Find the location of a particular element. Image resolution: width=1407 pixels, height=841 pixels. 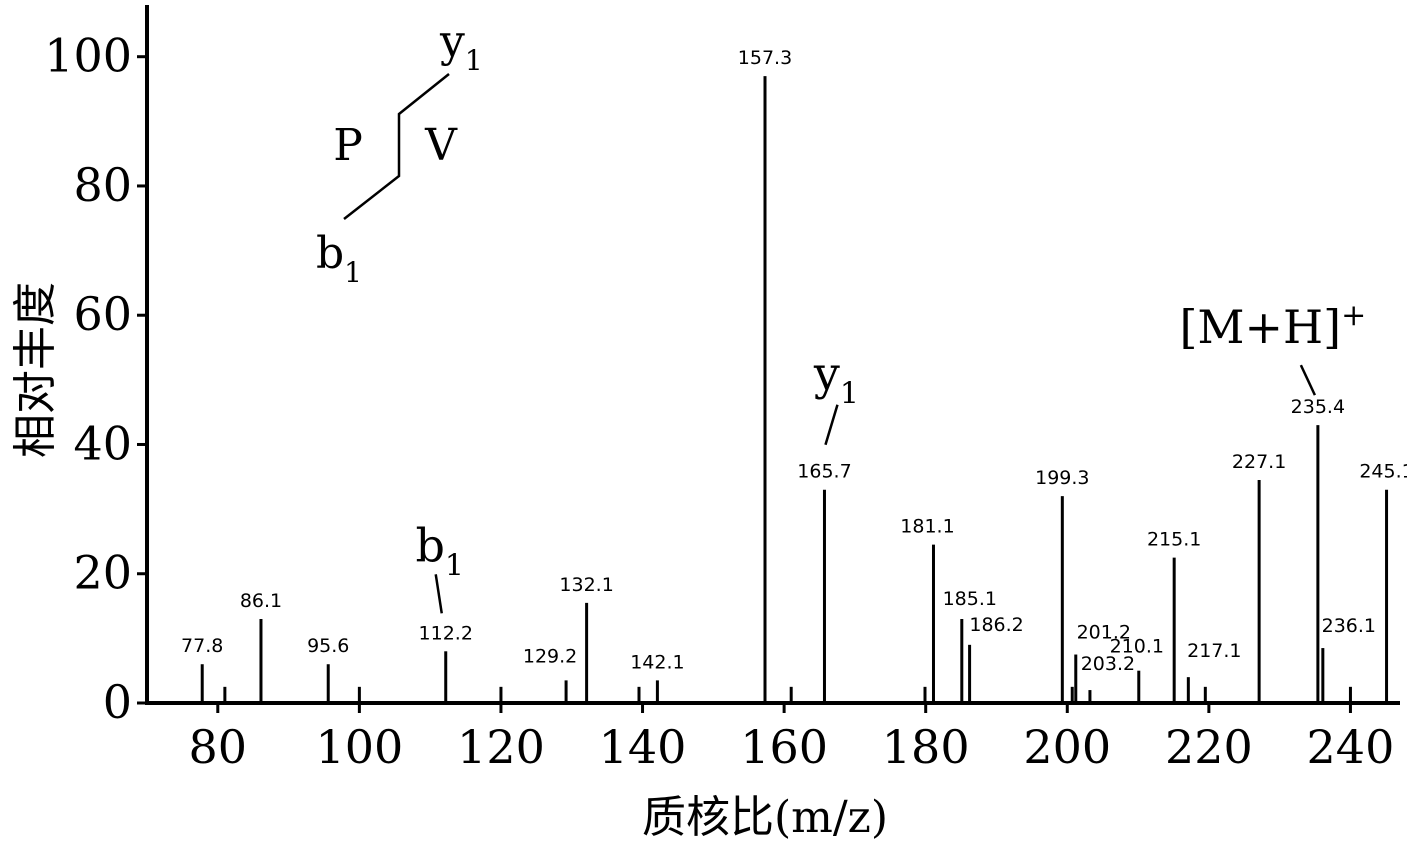

x-tick-label: 80 is located at coordinates (218, 747).